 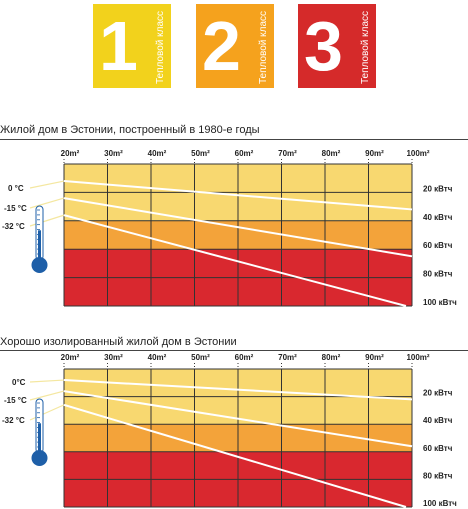 I want to click on heat-class-number: 1, so click(x=118, y=46).